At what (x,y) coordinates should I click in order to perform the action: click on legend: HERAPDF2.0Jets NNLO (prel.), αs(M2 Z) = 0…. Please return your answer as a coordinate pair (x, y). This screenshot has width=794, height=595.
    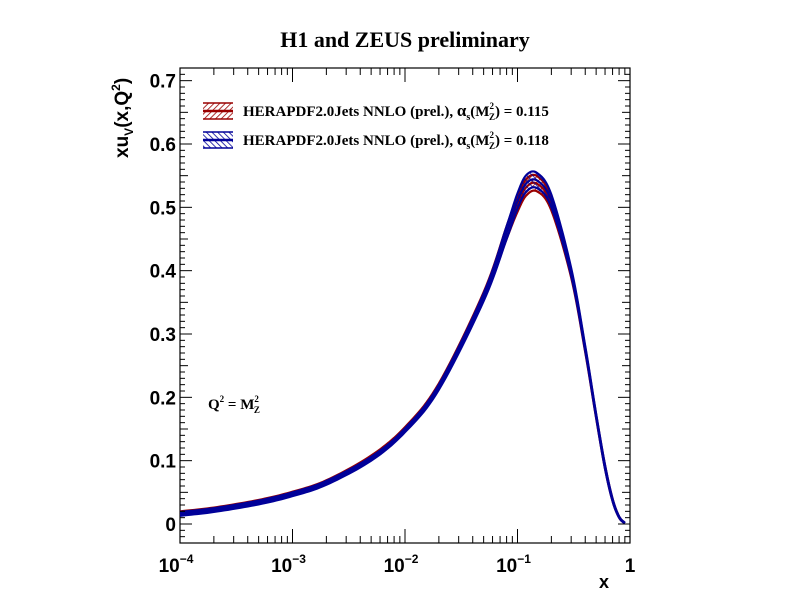
    Looking at the image, I should click on (376, 126).